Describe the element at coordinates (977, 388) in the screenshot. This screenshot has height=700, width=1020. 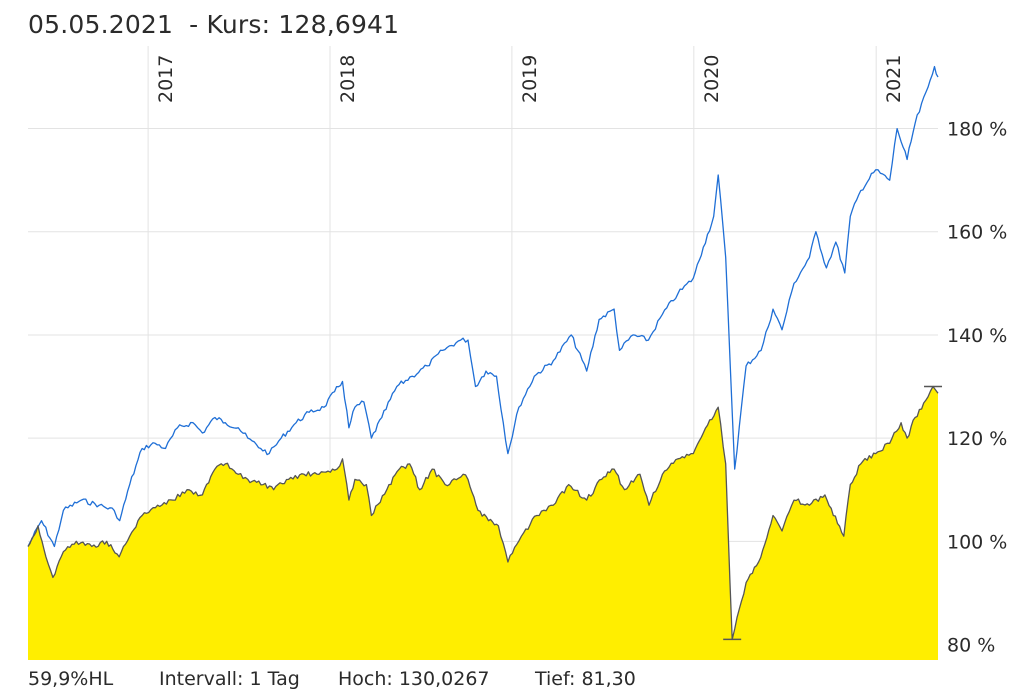
I see `y-axis-ticks: 80 % 100 % 120 % 140 % 160 % 180 %` at that location.